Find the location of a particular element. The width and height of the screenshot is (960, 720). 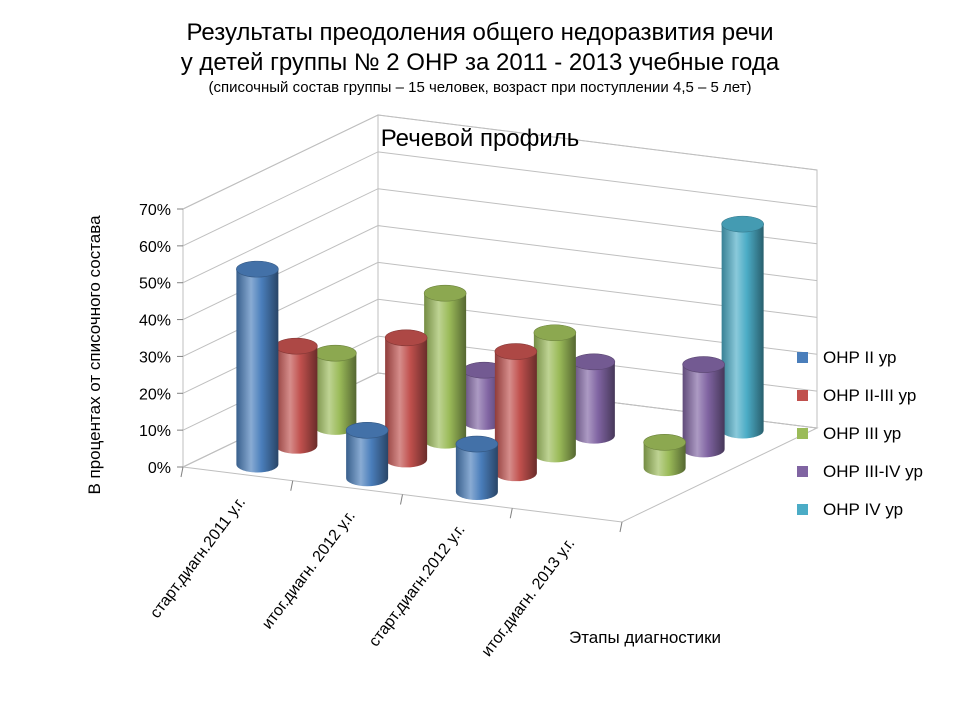

bar-онр-iii-iv-ур-2 is located at coordinates (594, 398).